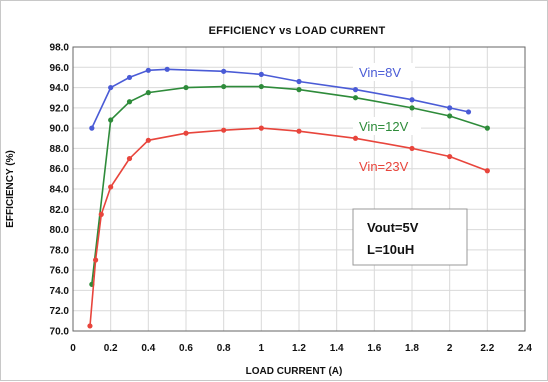 The image size is (548, 382). What do you see at coordinates (60, 48) in the screenshot?
I see `y-tick-label: 98.0` at bounding box center [60, 48].